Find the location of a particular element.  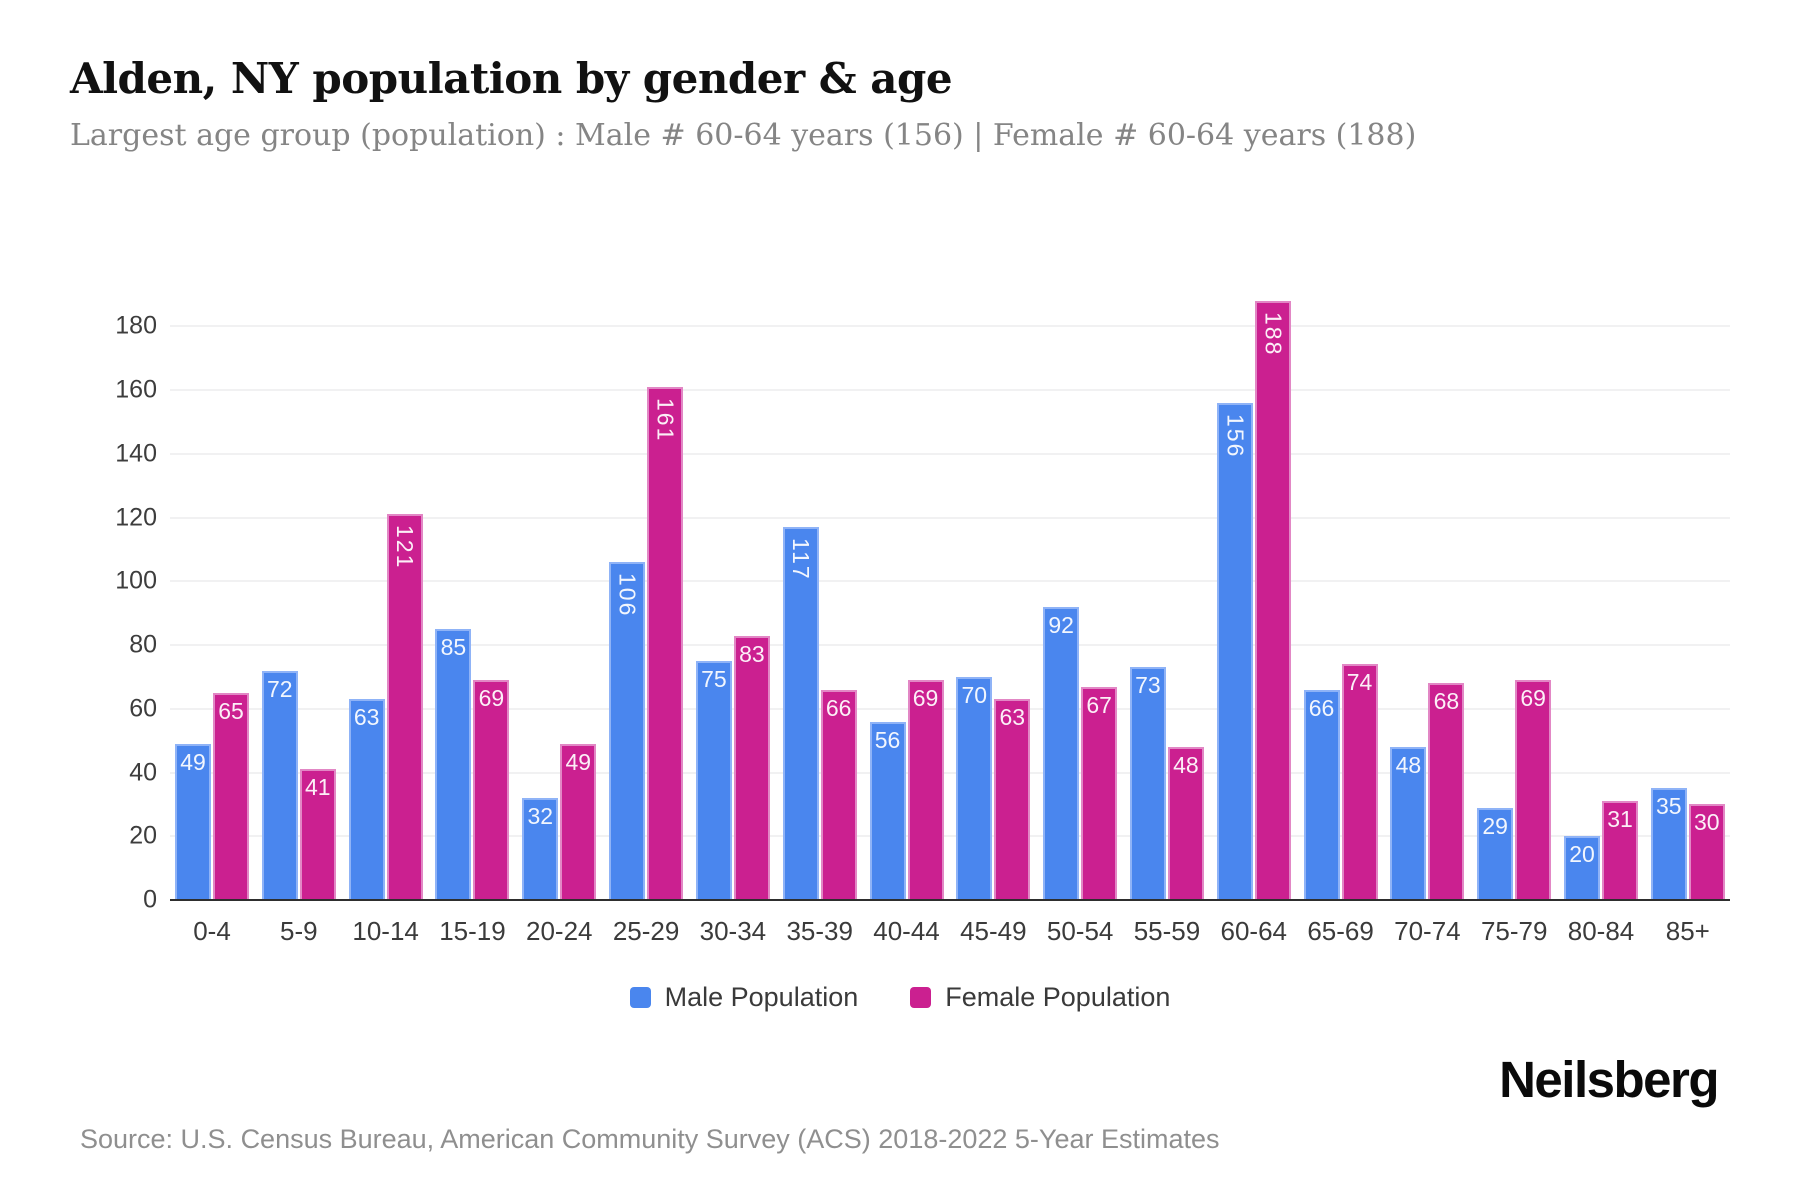

bar-group: 32 49 20-24 is located at coordinates (559, 844).